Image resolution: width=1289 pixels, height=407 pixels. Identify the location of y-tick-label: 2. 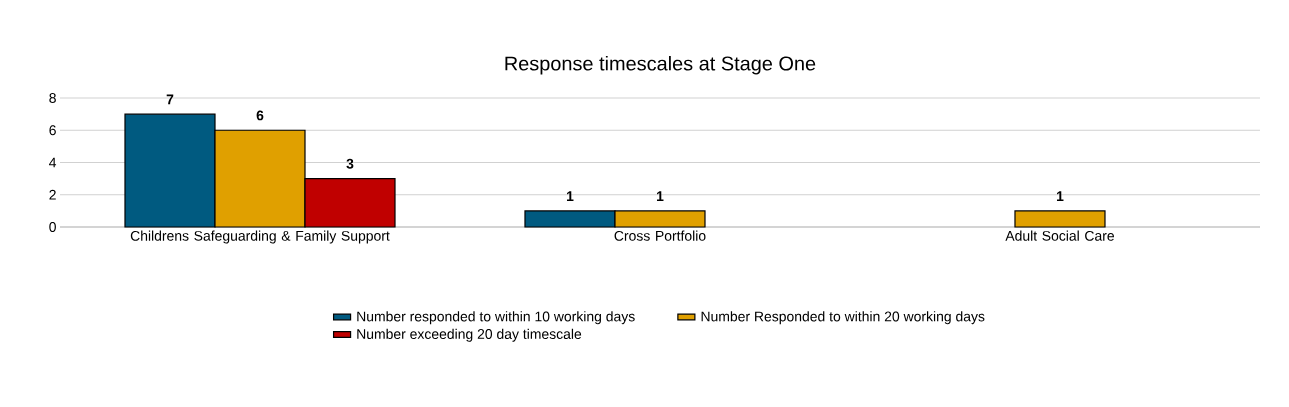
(52, 194).